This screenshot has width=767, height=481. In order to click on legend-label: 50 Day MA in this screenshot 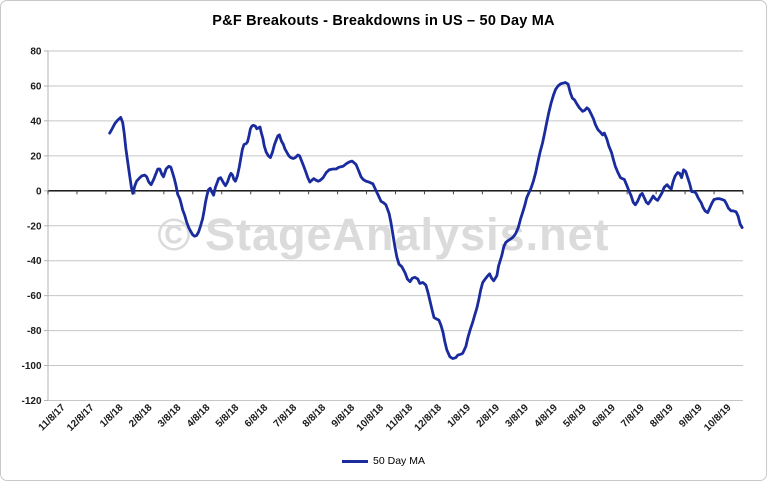, I will do `click(399, 461)`.